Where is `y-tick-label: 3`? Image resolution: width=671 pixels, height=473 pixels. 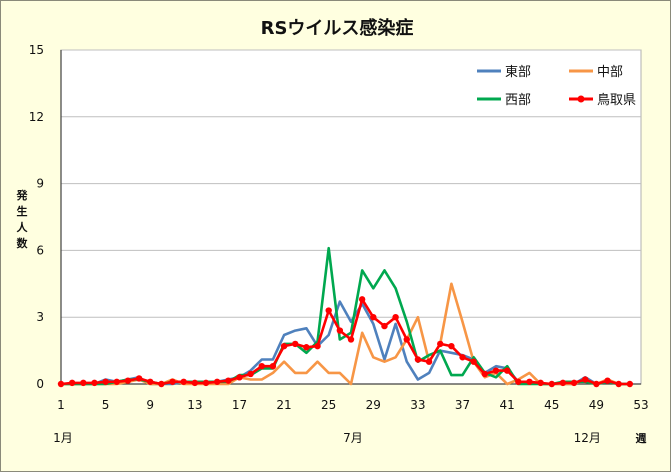 y-tick-label: 3 is located at coordinates (40, 317).